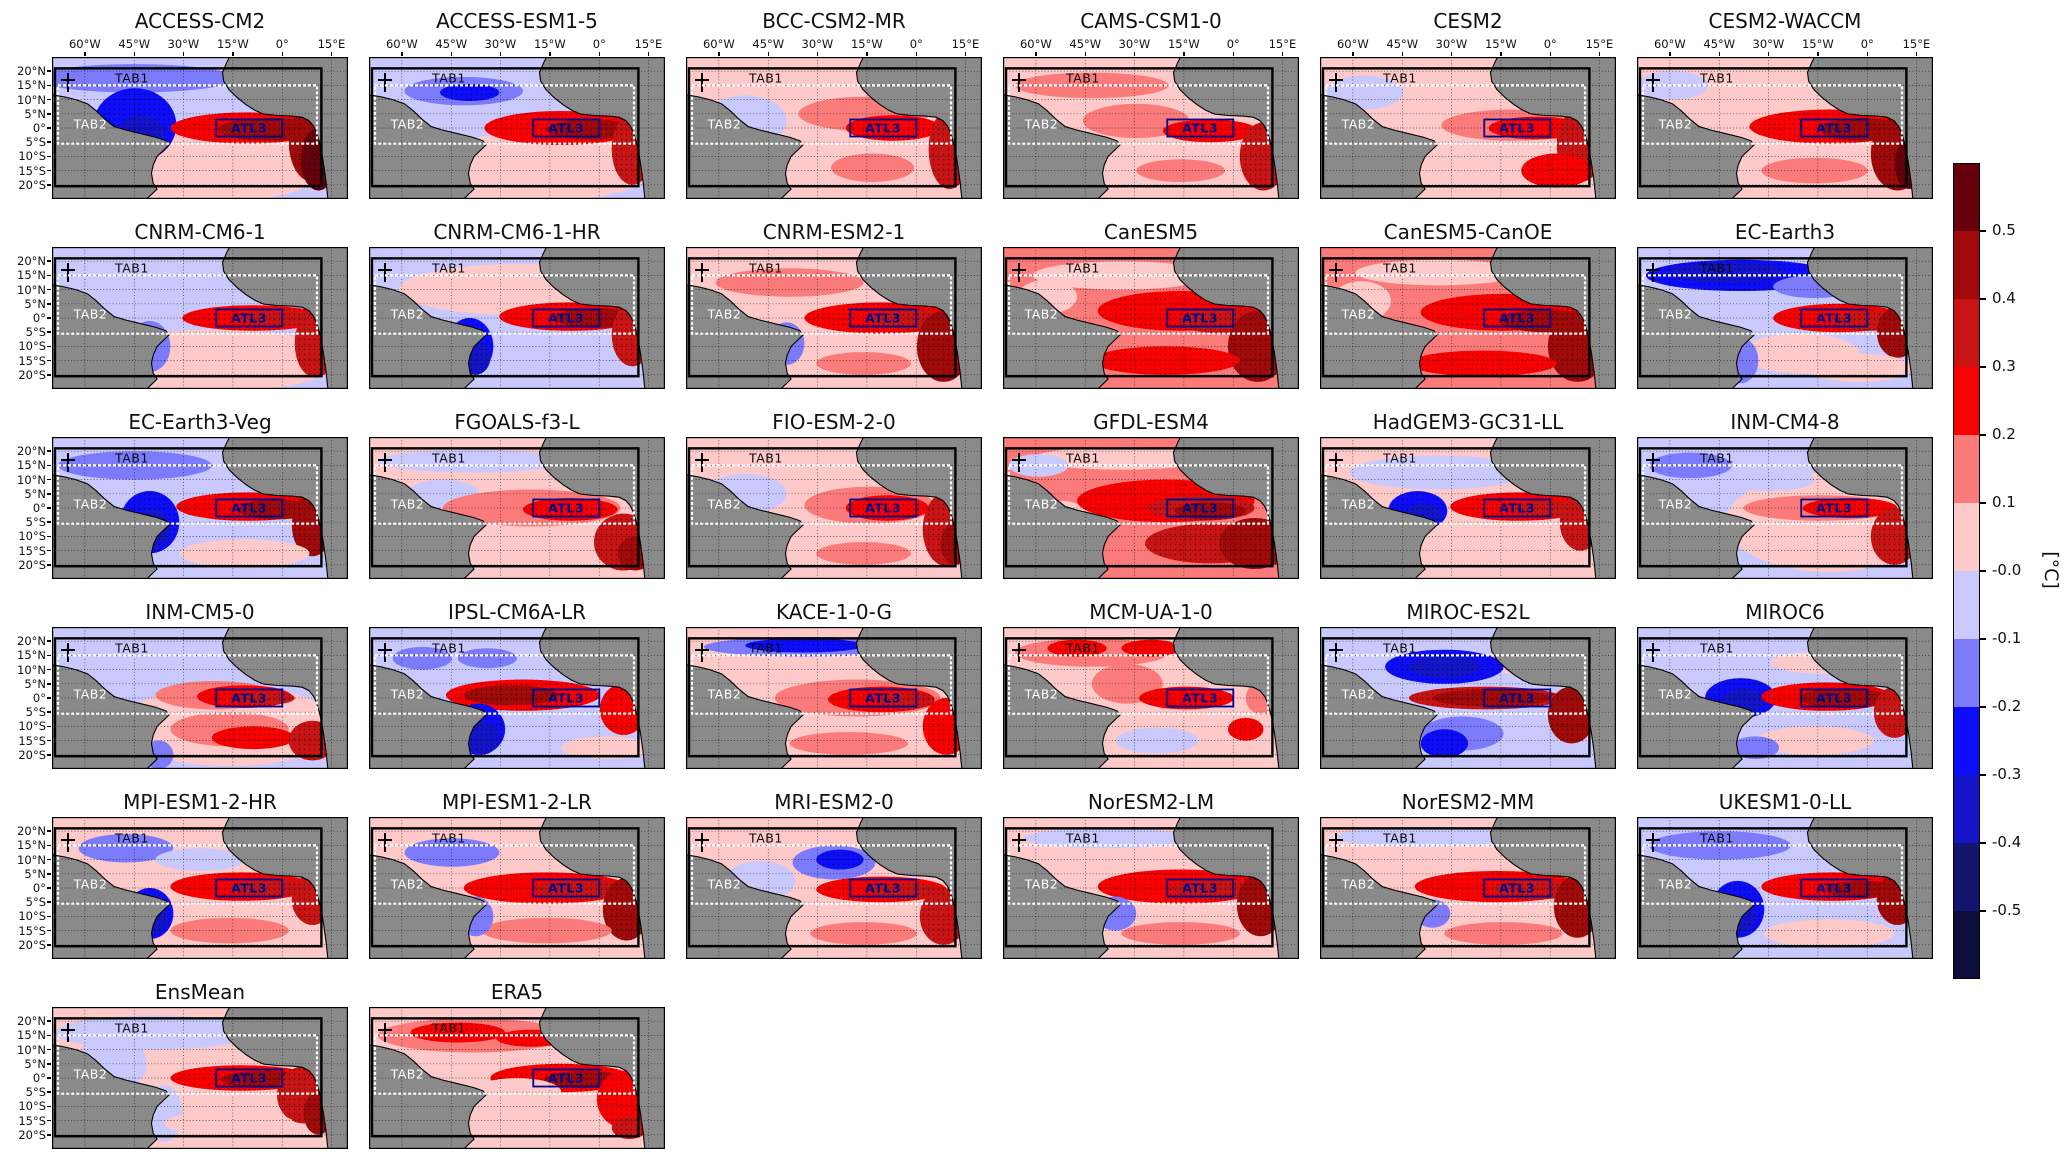 This screenshot has width=2067, height=1168. Describe the element at coordinates (1468, 698) in the screenshot. I see `grid-lines` at that location.